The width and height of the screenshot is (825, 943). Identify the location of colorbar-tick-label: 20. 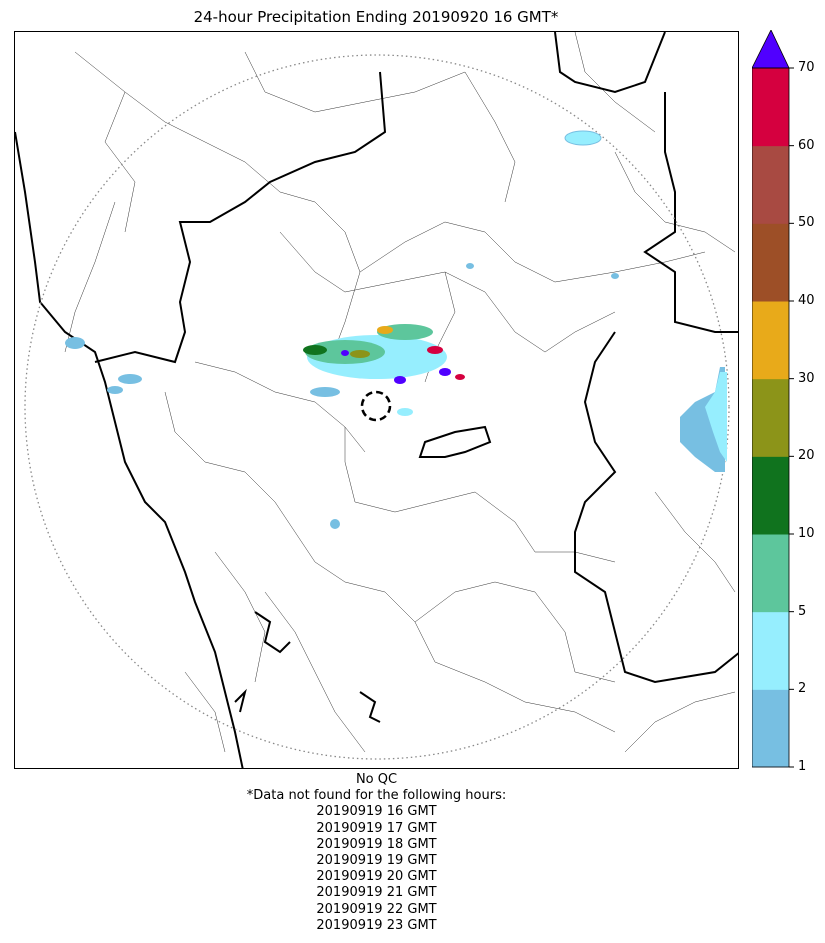
(806, 456).